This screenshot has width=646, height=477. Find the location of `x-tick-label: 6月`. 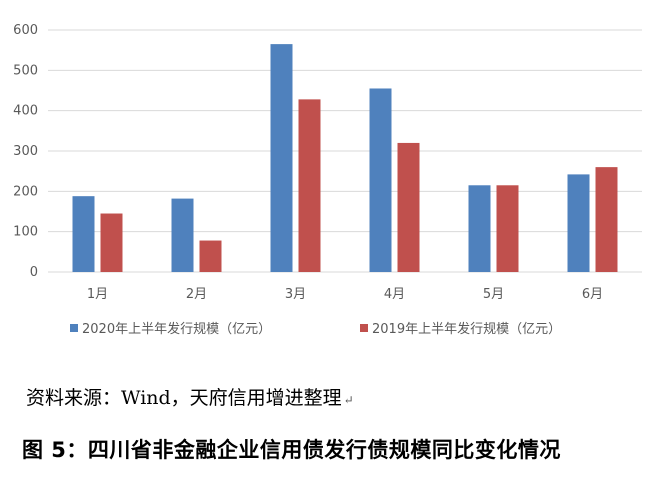

x-tick-label: 6月 is located at coordinates (592, 294).